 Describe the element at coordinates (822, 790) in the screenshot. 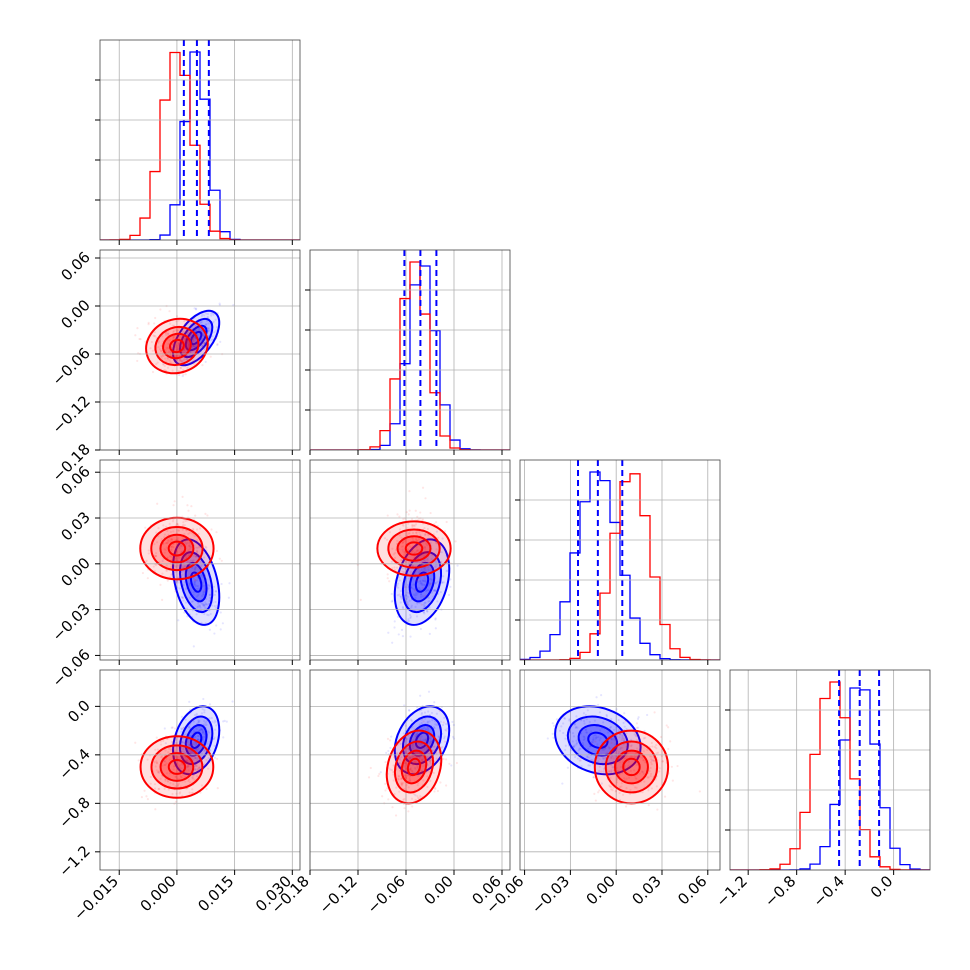

I see `histogram-panel-3: −1.2 −0.8 −0.4 0.0` at that location.